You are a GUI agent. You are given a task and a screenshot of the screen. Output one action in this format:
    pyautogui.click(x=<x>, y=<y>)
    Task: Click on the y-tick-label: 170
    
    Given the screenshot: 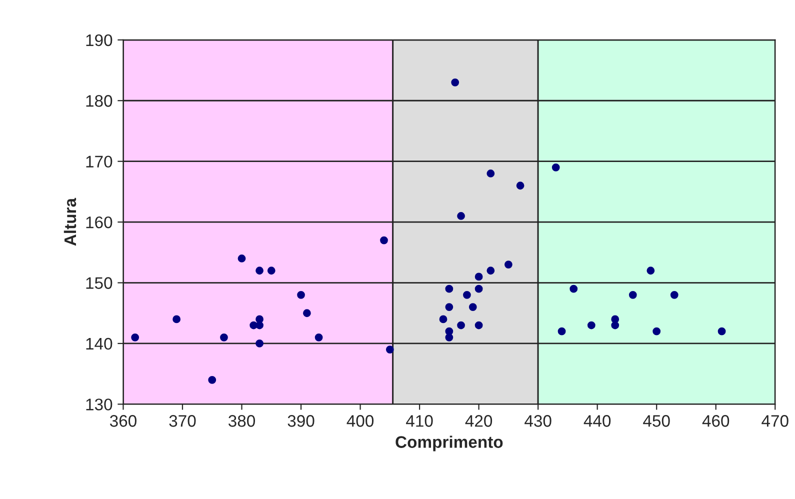 What is the action you would take?
    pyautogui.click(x=99, y=162)
    